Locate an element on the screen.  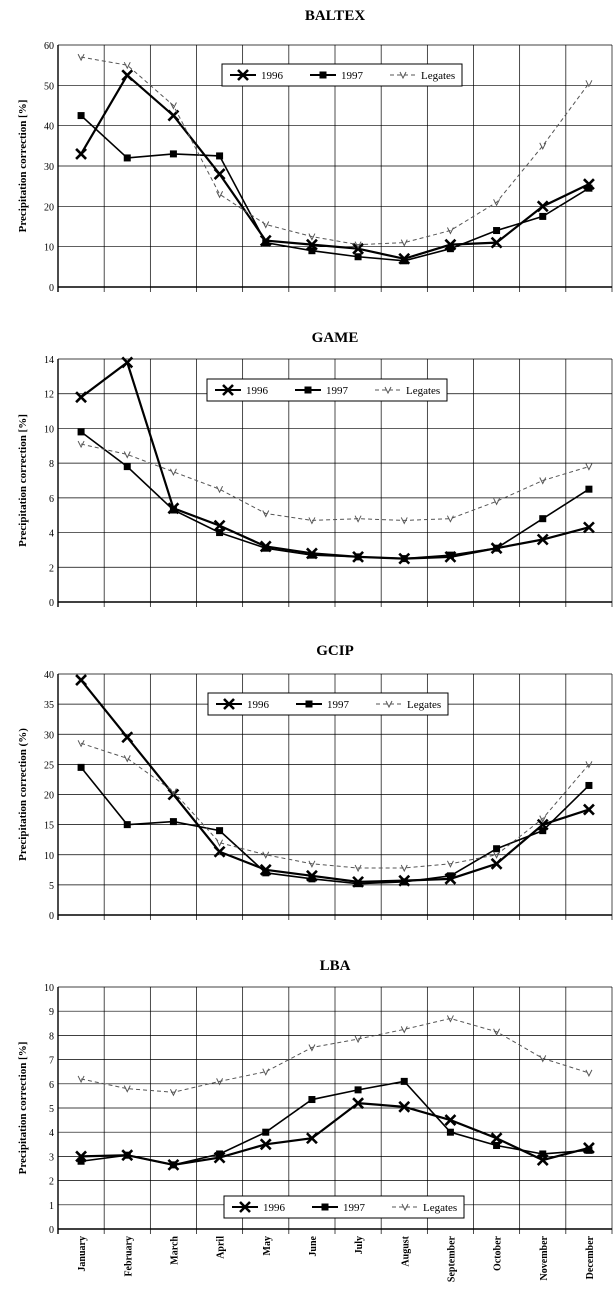
chart-title: GCIP is located at coordinates (335, 651).